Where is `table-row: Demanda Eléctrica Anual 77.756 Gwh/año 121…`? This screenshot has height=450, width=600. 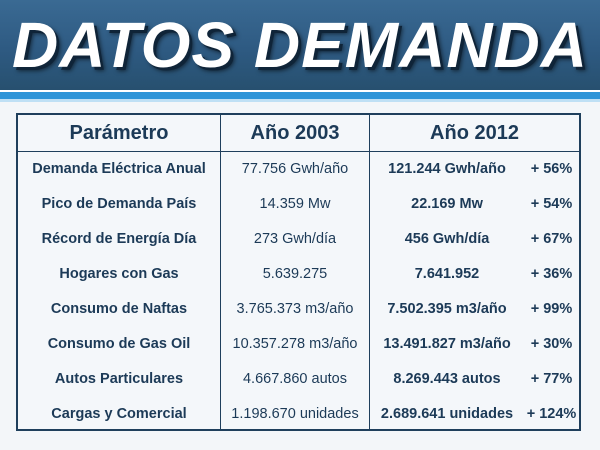
table-row: Demanda Eléctrica Anual 77.756 Gwh/año 121… is located at coordinates (298, 169).